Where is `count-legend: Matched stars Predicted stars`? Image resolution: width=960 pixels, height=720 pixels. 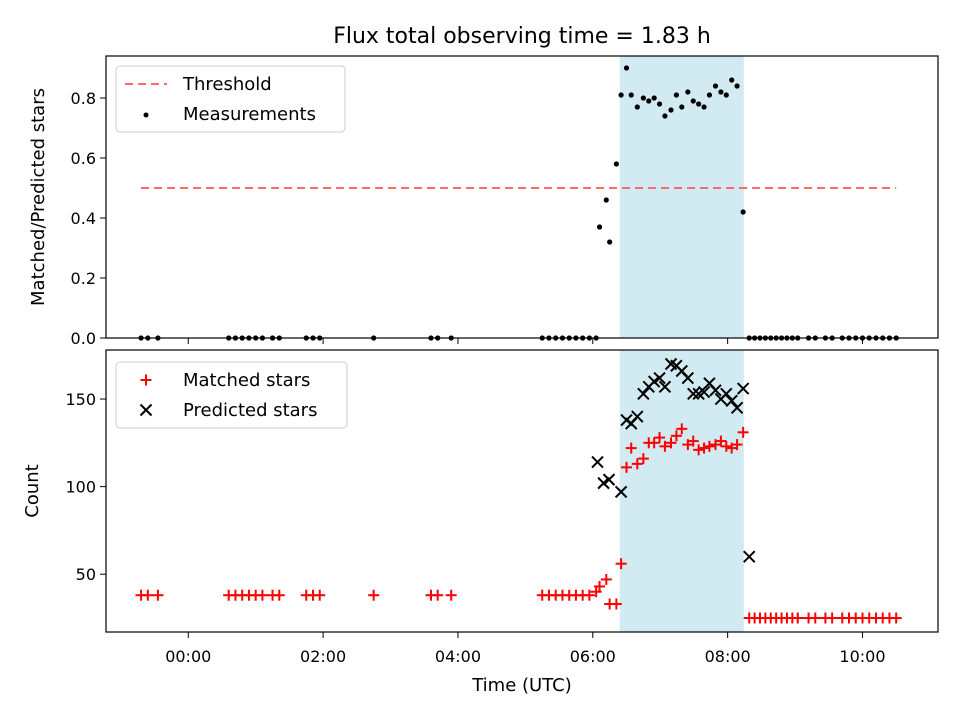 count-legend: Matched stars Predicted stars is located at coordinates (231, 395).